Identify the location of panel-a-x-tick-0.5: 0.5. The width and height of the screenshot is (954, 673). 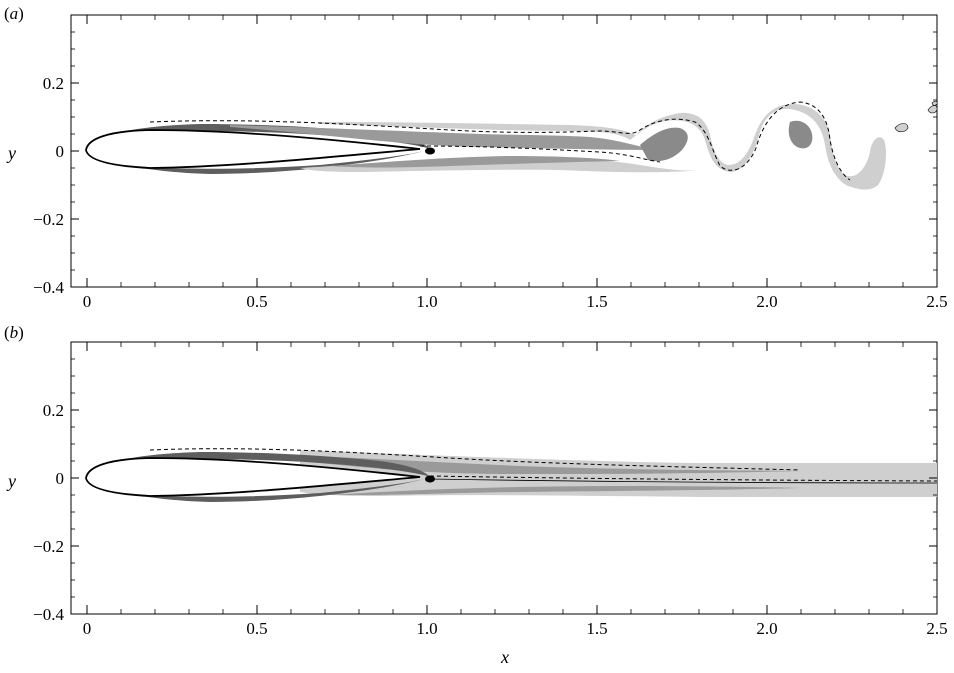
(256, 301).